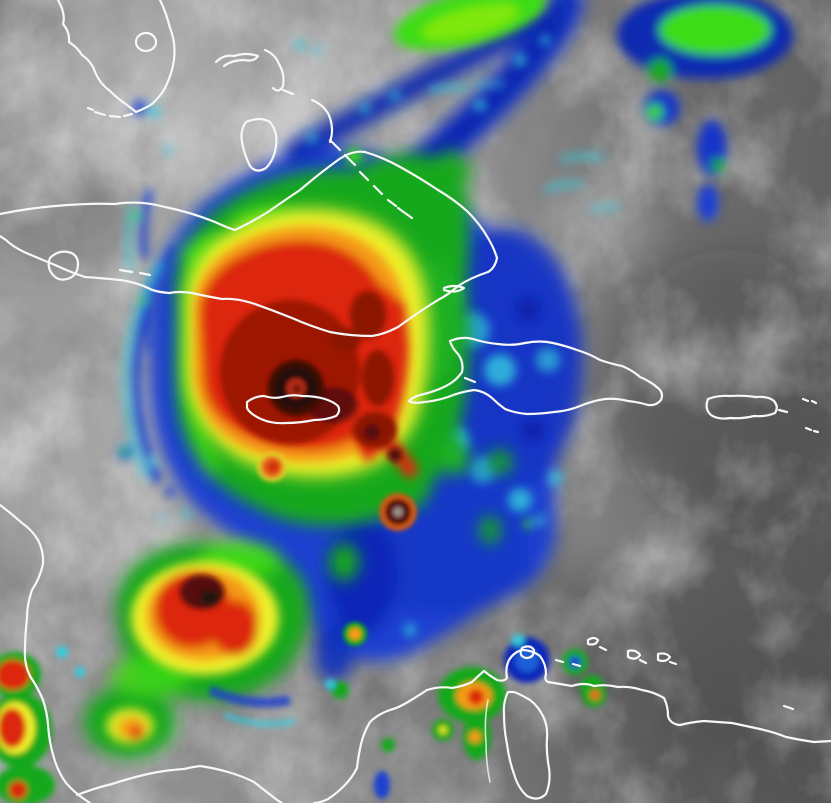 The width and height of the screenshot is (831, 803). What do you see at coordinates (293, 409) in the screenshot?
I see `coastline-jamaica` at bounding box center [293, 409].